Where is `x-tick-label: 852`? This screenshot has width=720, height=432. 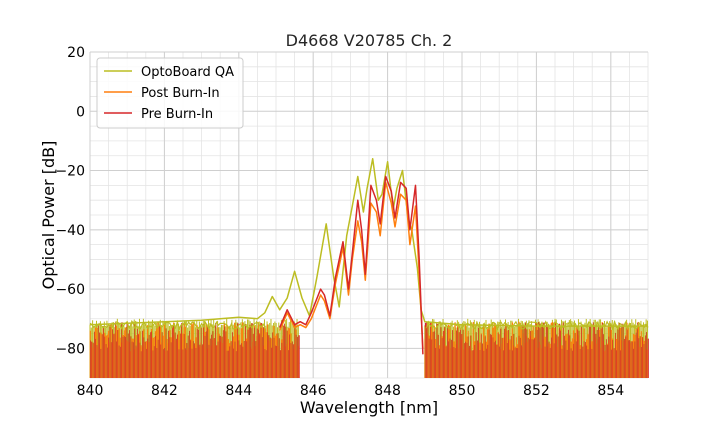
x-tick-label: 852 is located at coordinates (536, 391).